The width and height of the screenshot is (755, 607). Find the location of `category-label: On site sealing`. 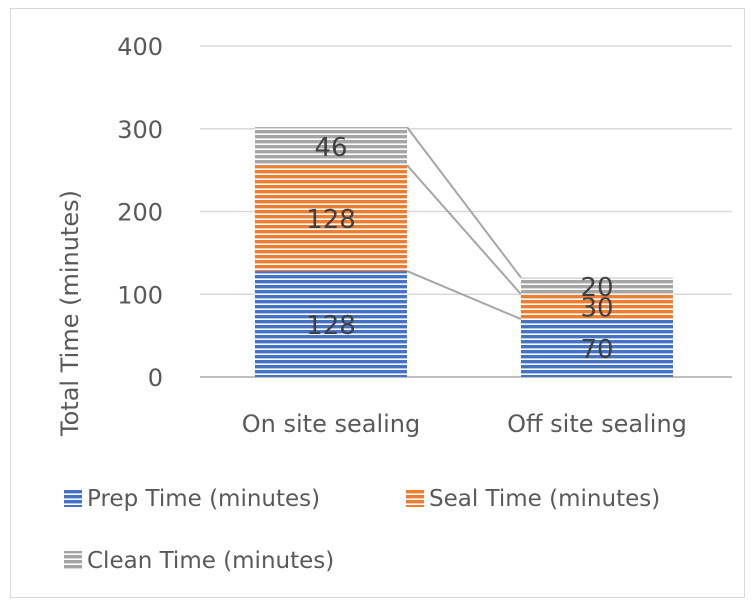

category-label: On site sealing is located at coordinates (331, 424).